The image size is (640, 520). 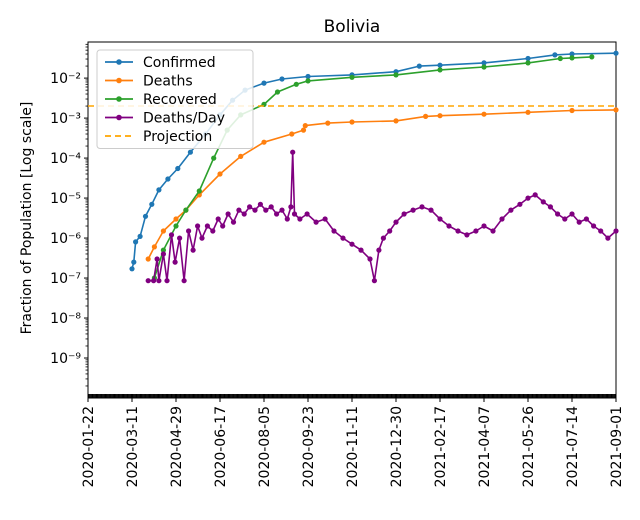 What do you see at coordinates (119, 99) in the screenshot?
I see `legend-marker-recovered` at bounding box center [119, 99].